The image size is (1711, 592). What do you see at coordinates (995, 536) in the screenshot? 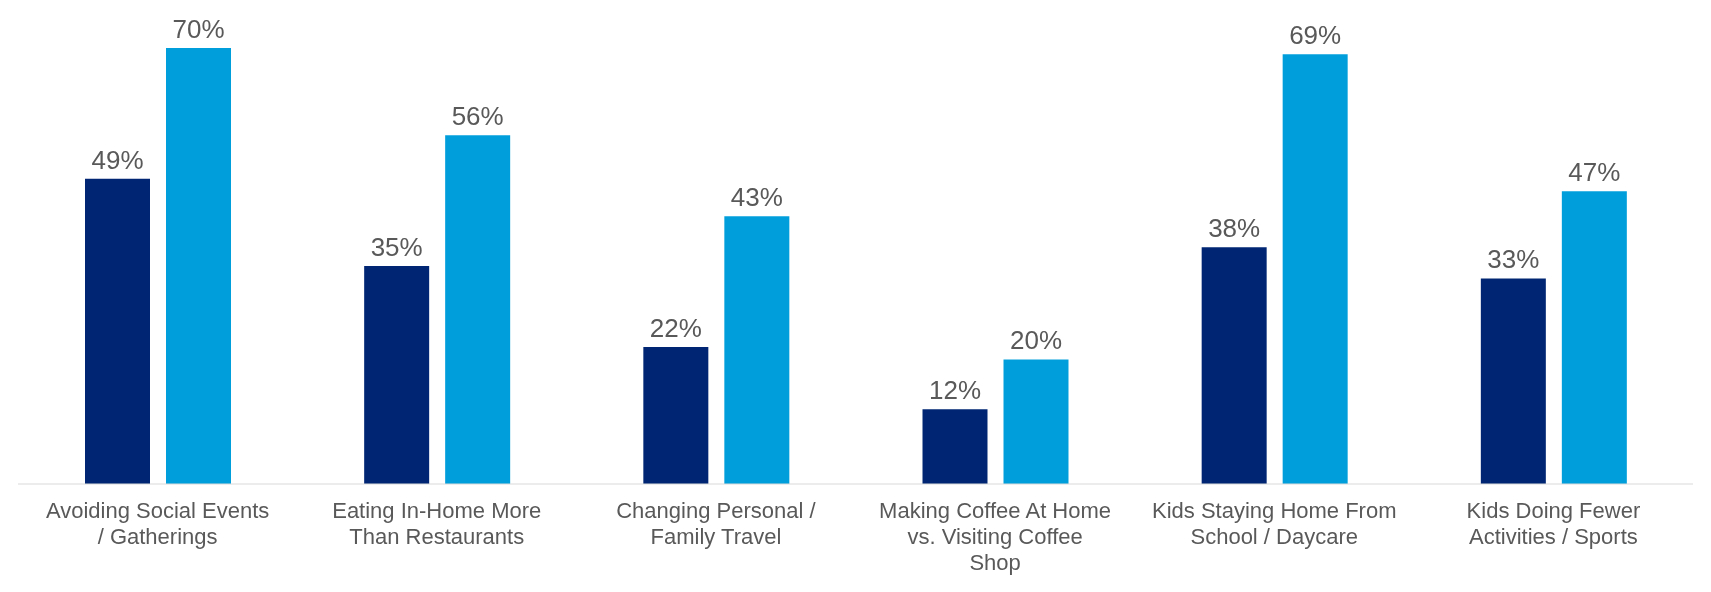
I see `x-tick-label: Making Coffee At Home vs. Visiting Coffee Shop` at bounding box center [995, 536].